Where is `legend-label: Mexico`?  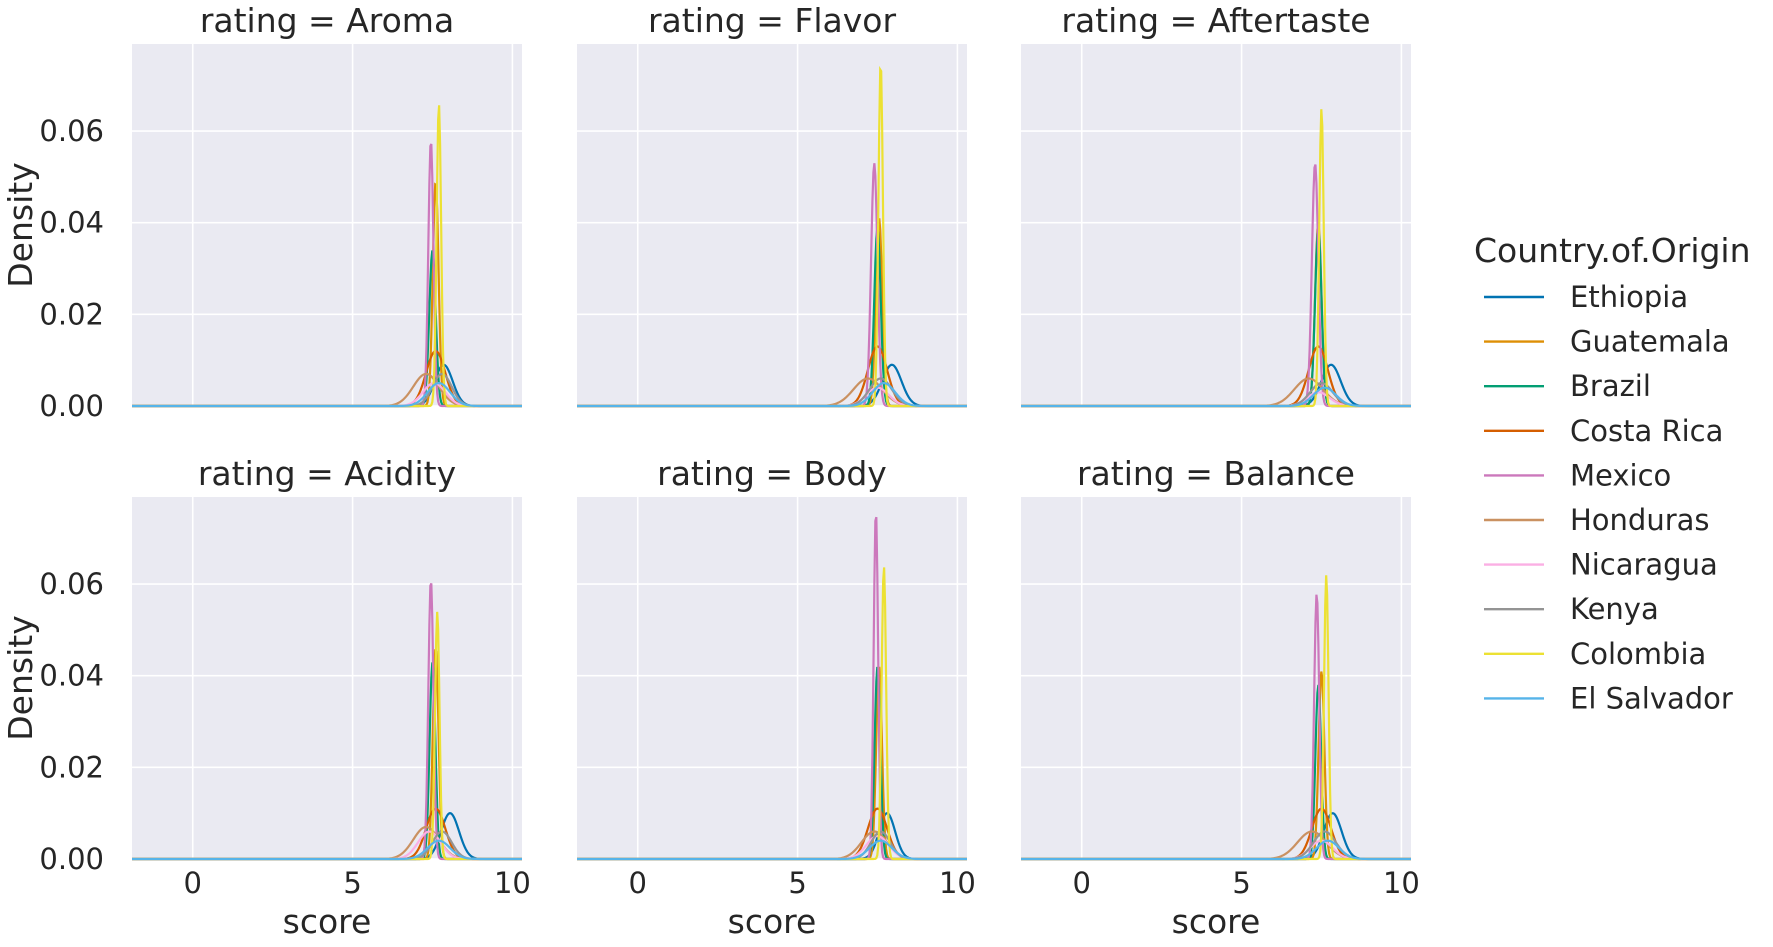 legend-label: Mexico is located at coordinates (1620, 475).